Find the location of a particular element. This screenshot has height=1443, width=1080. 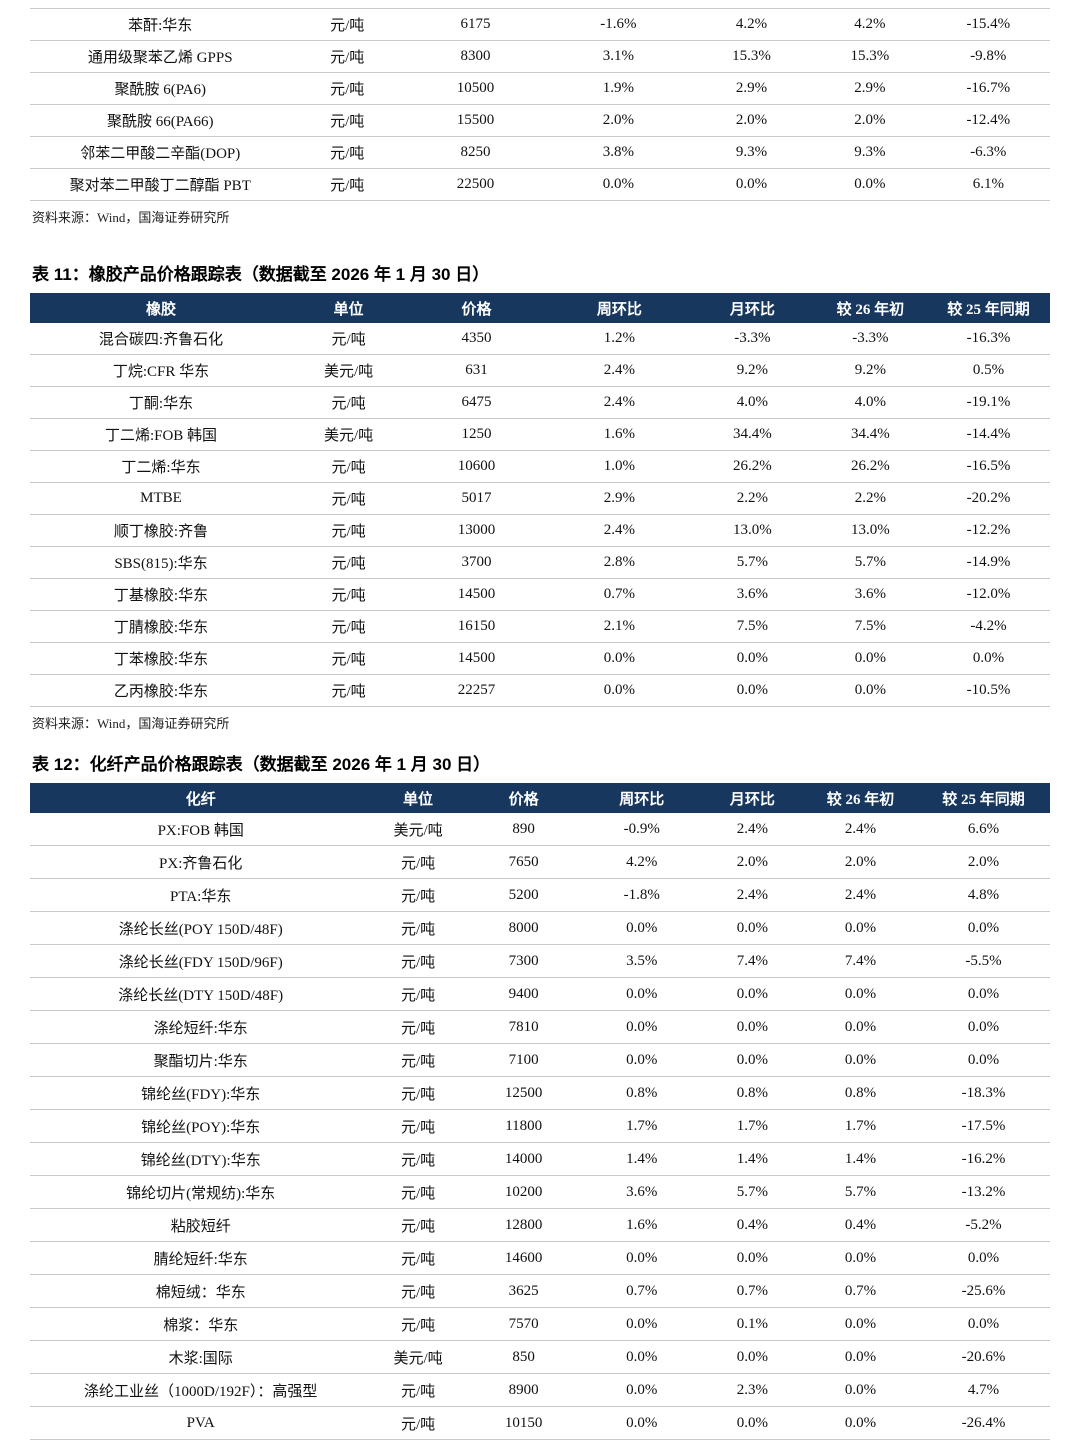

value-cell: 13.0% is located at coordinates (870, 530).